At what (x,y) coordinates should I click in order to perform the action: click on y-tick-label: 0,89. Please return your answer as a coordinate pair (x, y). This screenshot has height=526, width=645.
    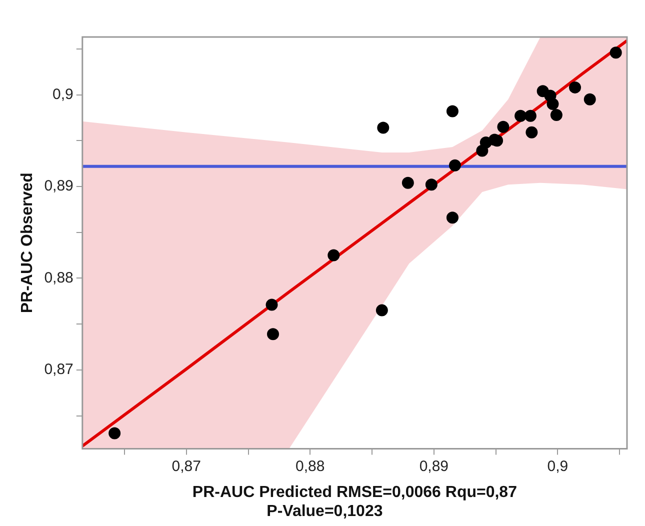
    Looking at the image, I should click on (59, 186).